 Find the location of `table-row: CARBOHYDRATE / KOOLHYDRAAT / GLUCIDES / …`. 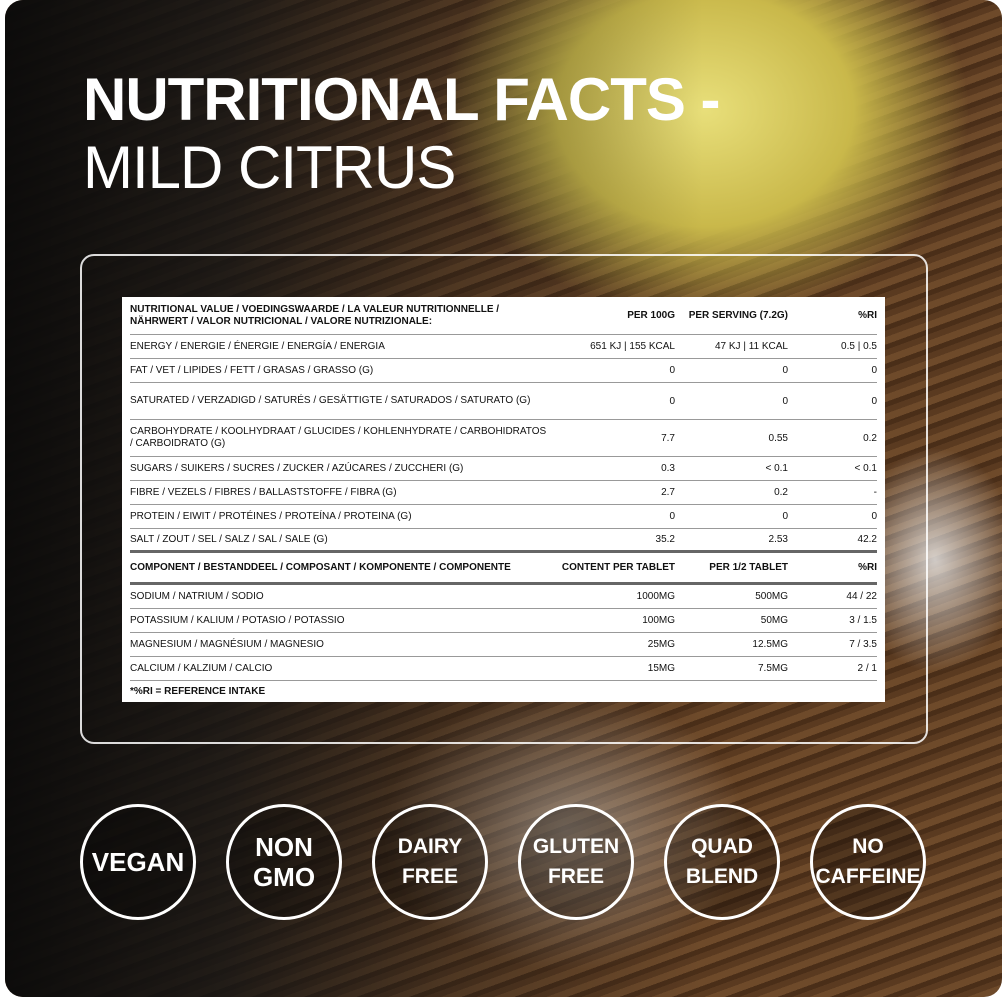

table-row: CARBOHYDRATE / KOOLHYDRAAT / GLUCIDES / … is located at coordinates (503, 438).